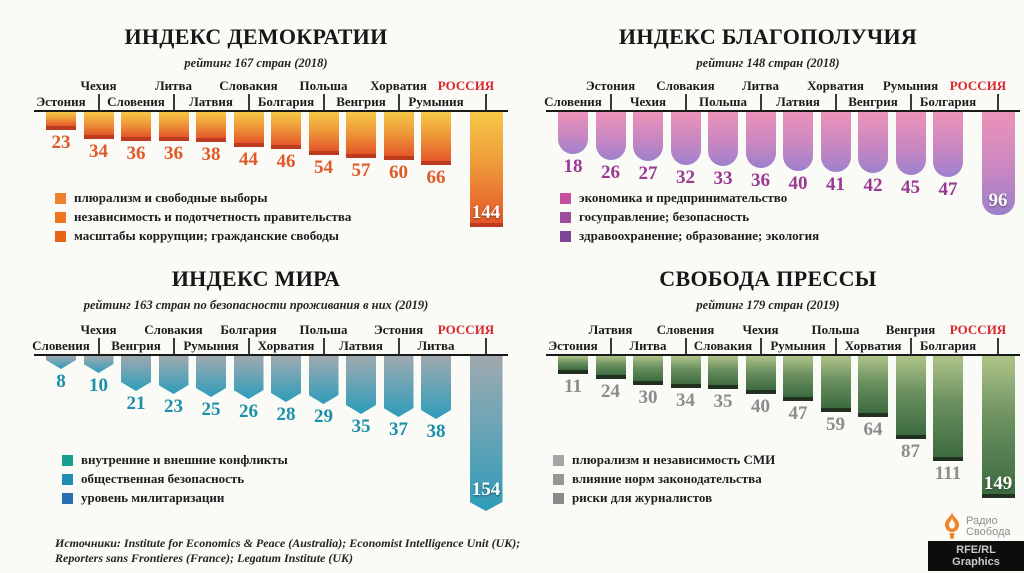 The width and height of the screenshot is (1024, 573). What do you see at coordinates (648, 101) in the screenshot?
I see `country-label: Чехия` at bounding box center [648, 101].